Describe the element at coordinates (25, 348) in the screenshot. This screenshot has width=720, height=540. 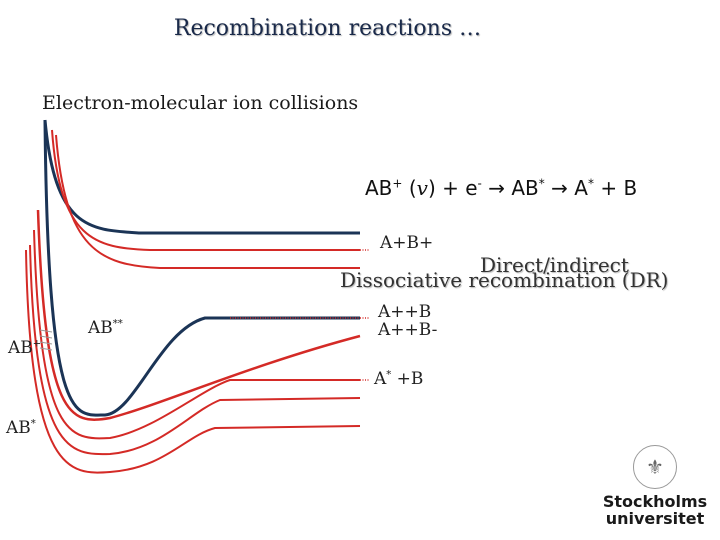
I see `label-ab-plus: AB+` at that location.